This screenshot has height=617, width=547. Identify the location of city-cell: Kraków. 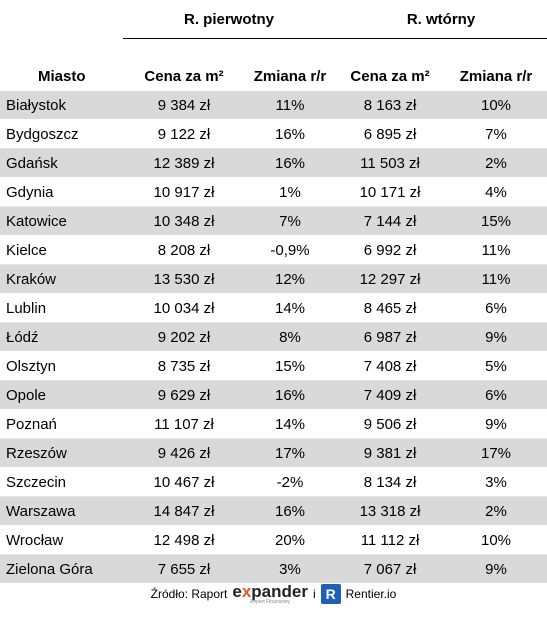
(61, 279).